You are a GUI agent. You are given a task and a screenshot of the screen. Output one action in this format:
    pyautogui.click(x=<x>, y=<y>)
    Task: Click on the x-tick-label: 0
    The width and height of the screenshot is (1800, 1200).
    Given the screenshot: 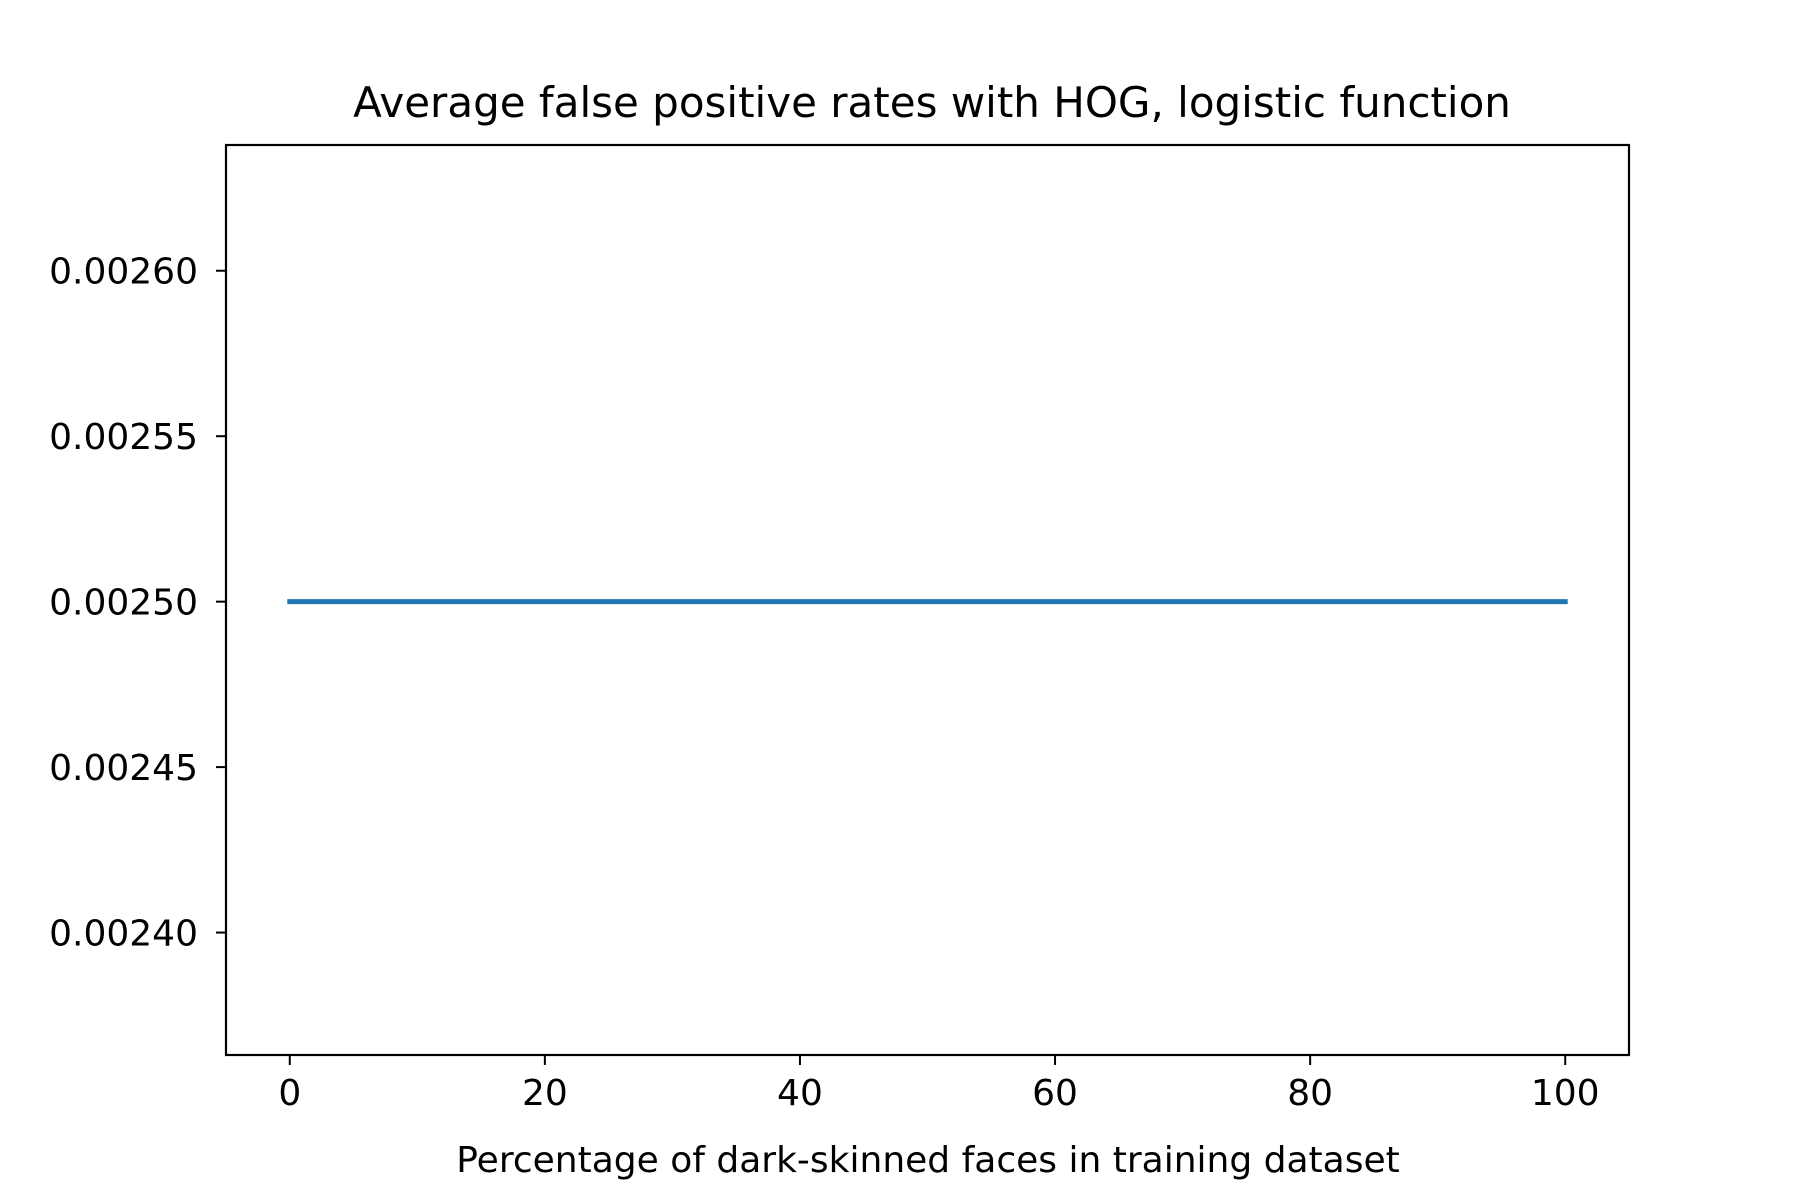 What is the action you would take?
    pyautogui.click(x=289, y=1093)
    